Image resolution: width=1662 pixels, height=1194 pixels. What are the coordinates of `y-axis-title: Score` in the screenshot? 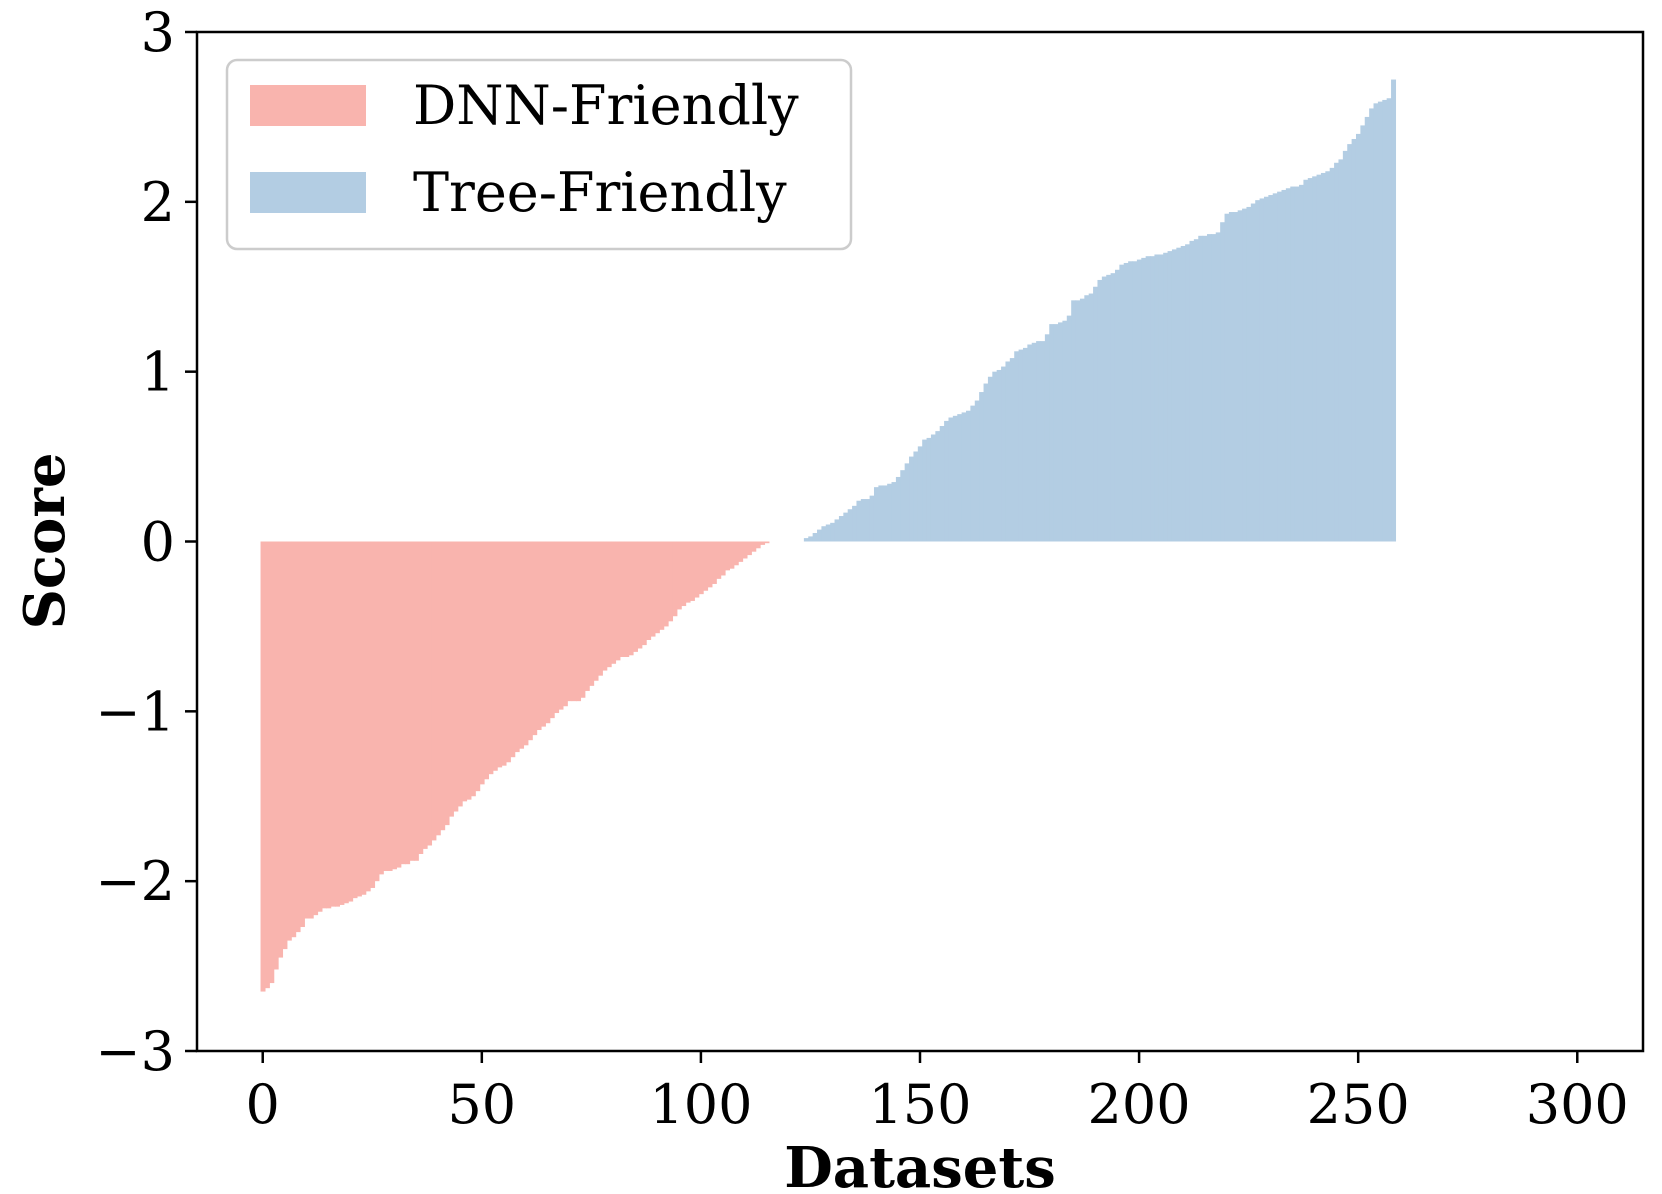 It's located at (45, 540).